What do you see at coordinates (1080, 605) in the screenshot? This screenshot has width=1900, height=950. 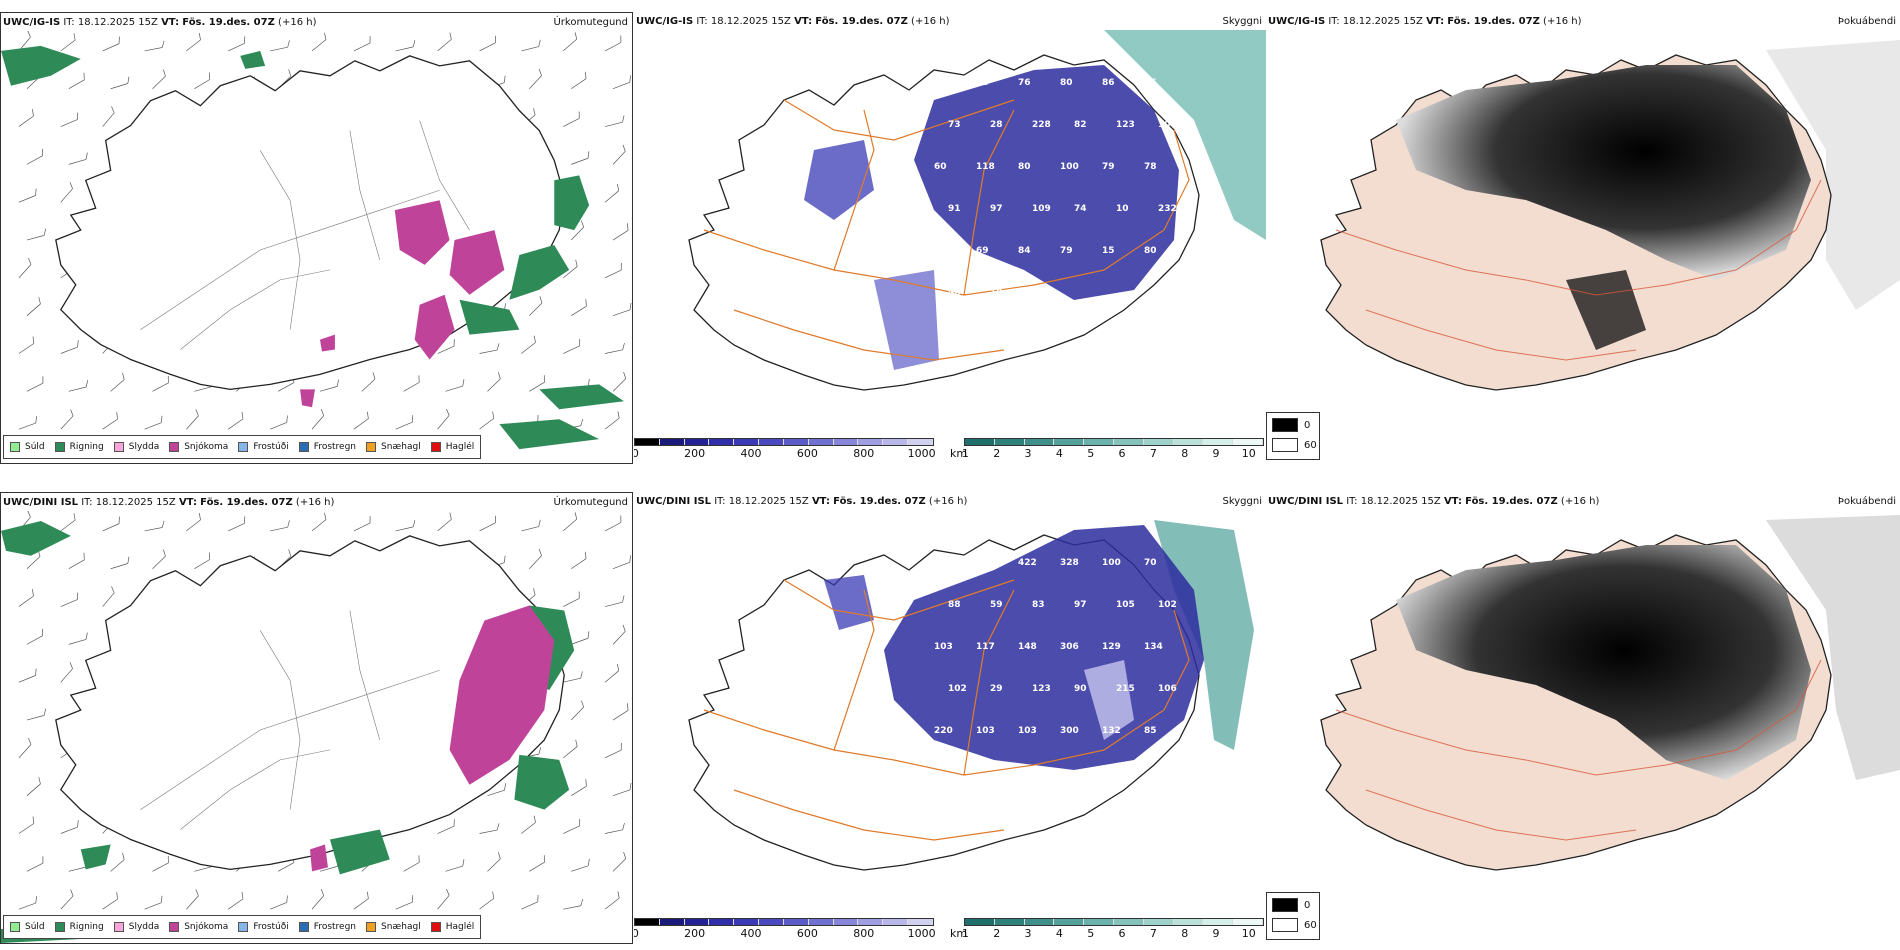 I see `cloud-height-label: 97` at bounding box center [1080, 605].